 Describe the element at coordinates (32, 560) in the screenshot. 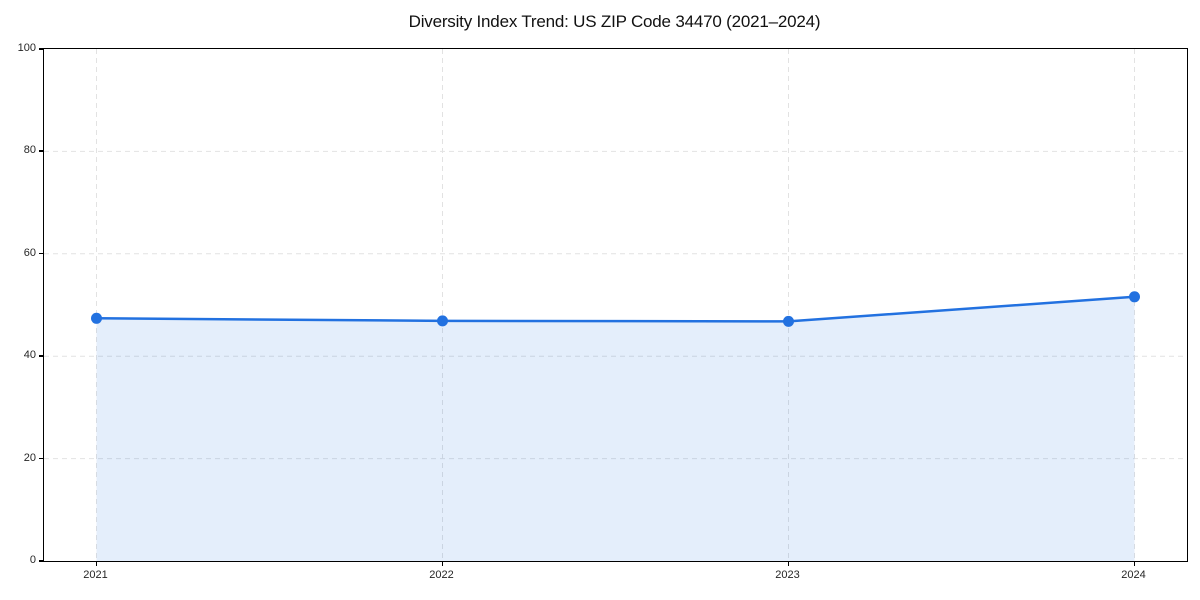

I see `y-tick-label: 0` at that location.